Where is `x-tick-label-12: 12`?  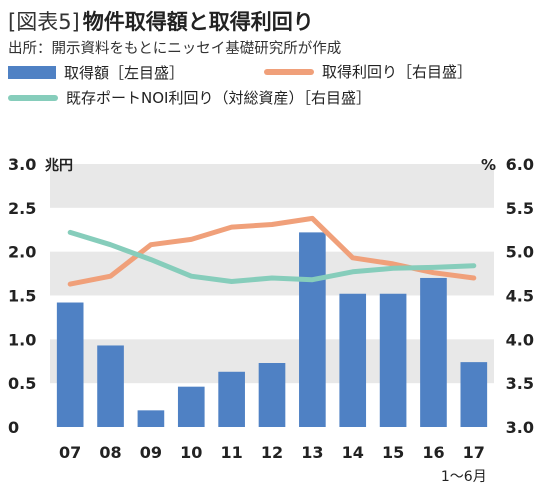
x-tick-label-12: 12 is located at coordinates (272, 452).